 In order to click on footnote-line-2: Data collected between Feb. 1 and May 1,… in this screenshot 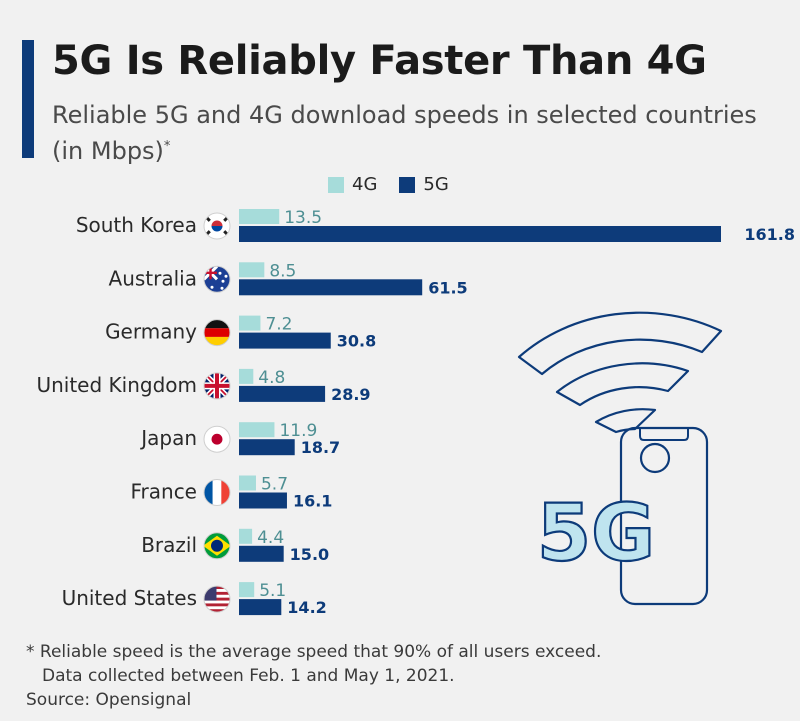, I will do `click(248, 676)`.